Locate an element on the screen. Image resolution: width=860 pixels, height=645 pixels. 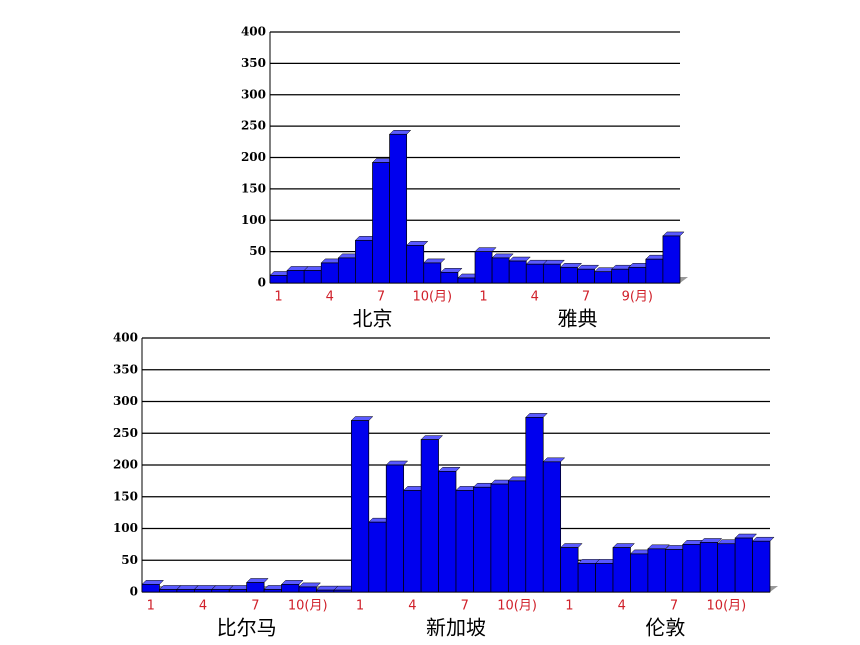
y-tick-label: 50 is located at coordinates (257, 251).